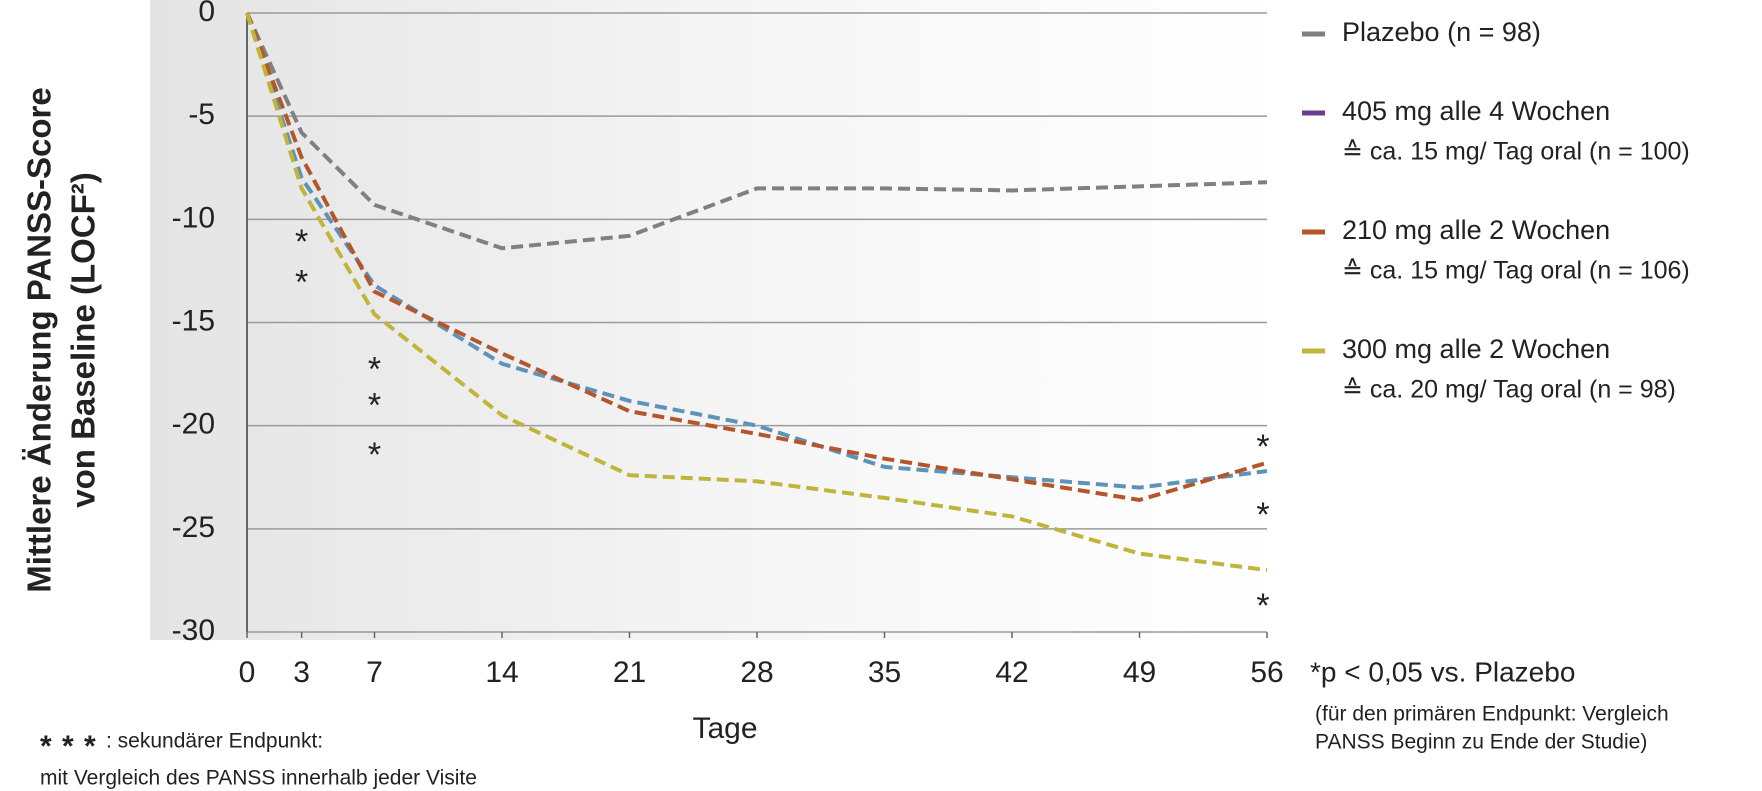  I want to click on x-tick-label: 0, so click(247, 672).